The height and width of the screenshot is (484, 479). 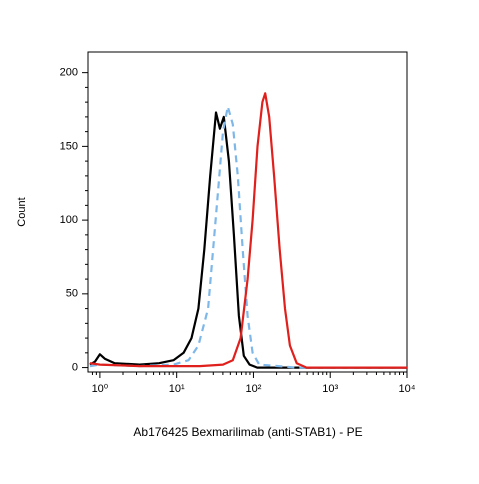 What do you see at coordinates (100, 389) in the screenshot?
I see `x-tick-label: 10⁰` at bounding box center [100, 389].